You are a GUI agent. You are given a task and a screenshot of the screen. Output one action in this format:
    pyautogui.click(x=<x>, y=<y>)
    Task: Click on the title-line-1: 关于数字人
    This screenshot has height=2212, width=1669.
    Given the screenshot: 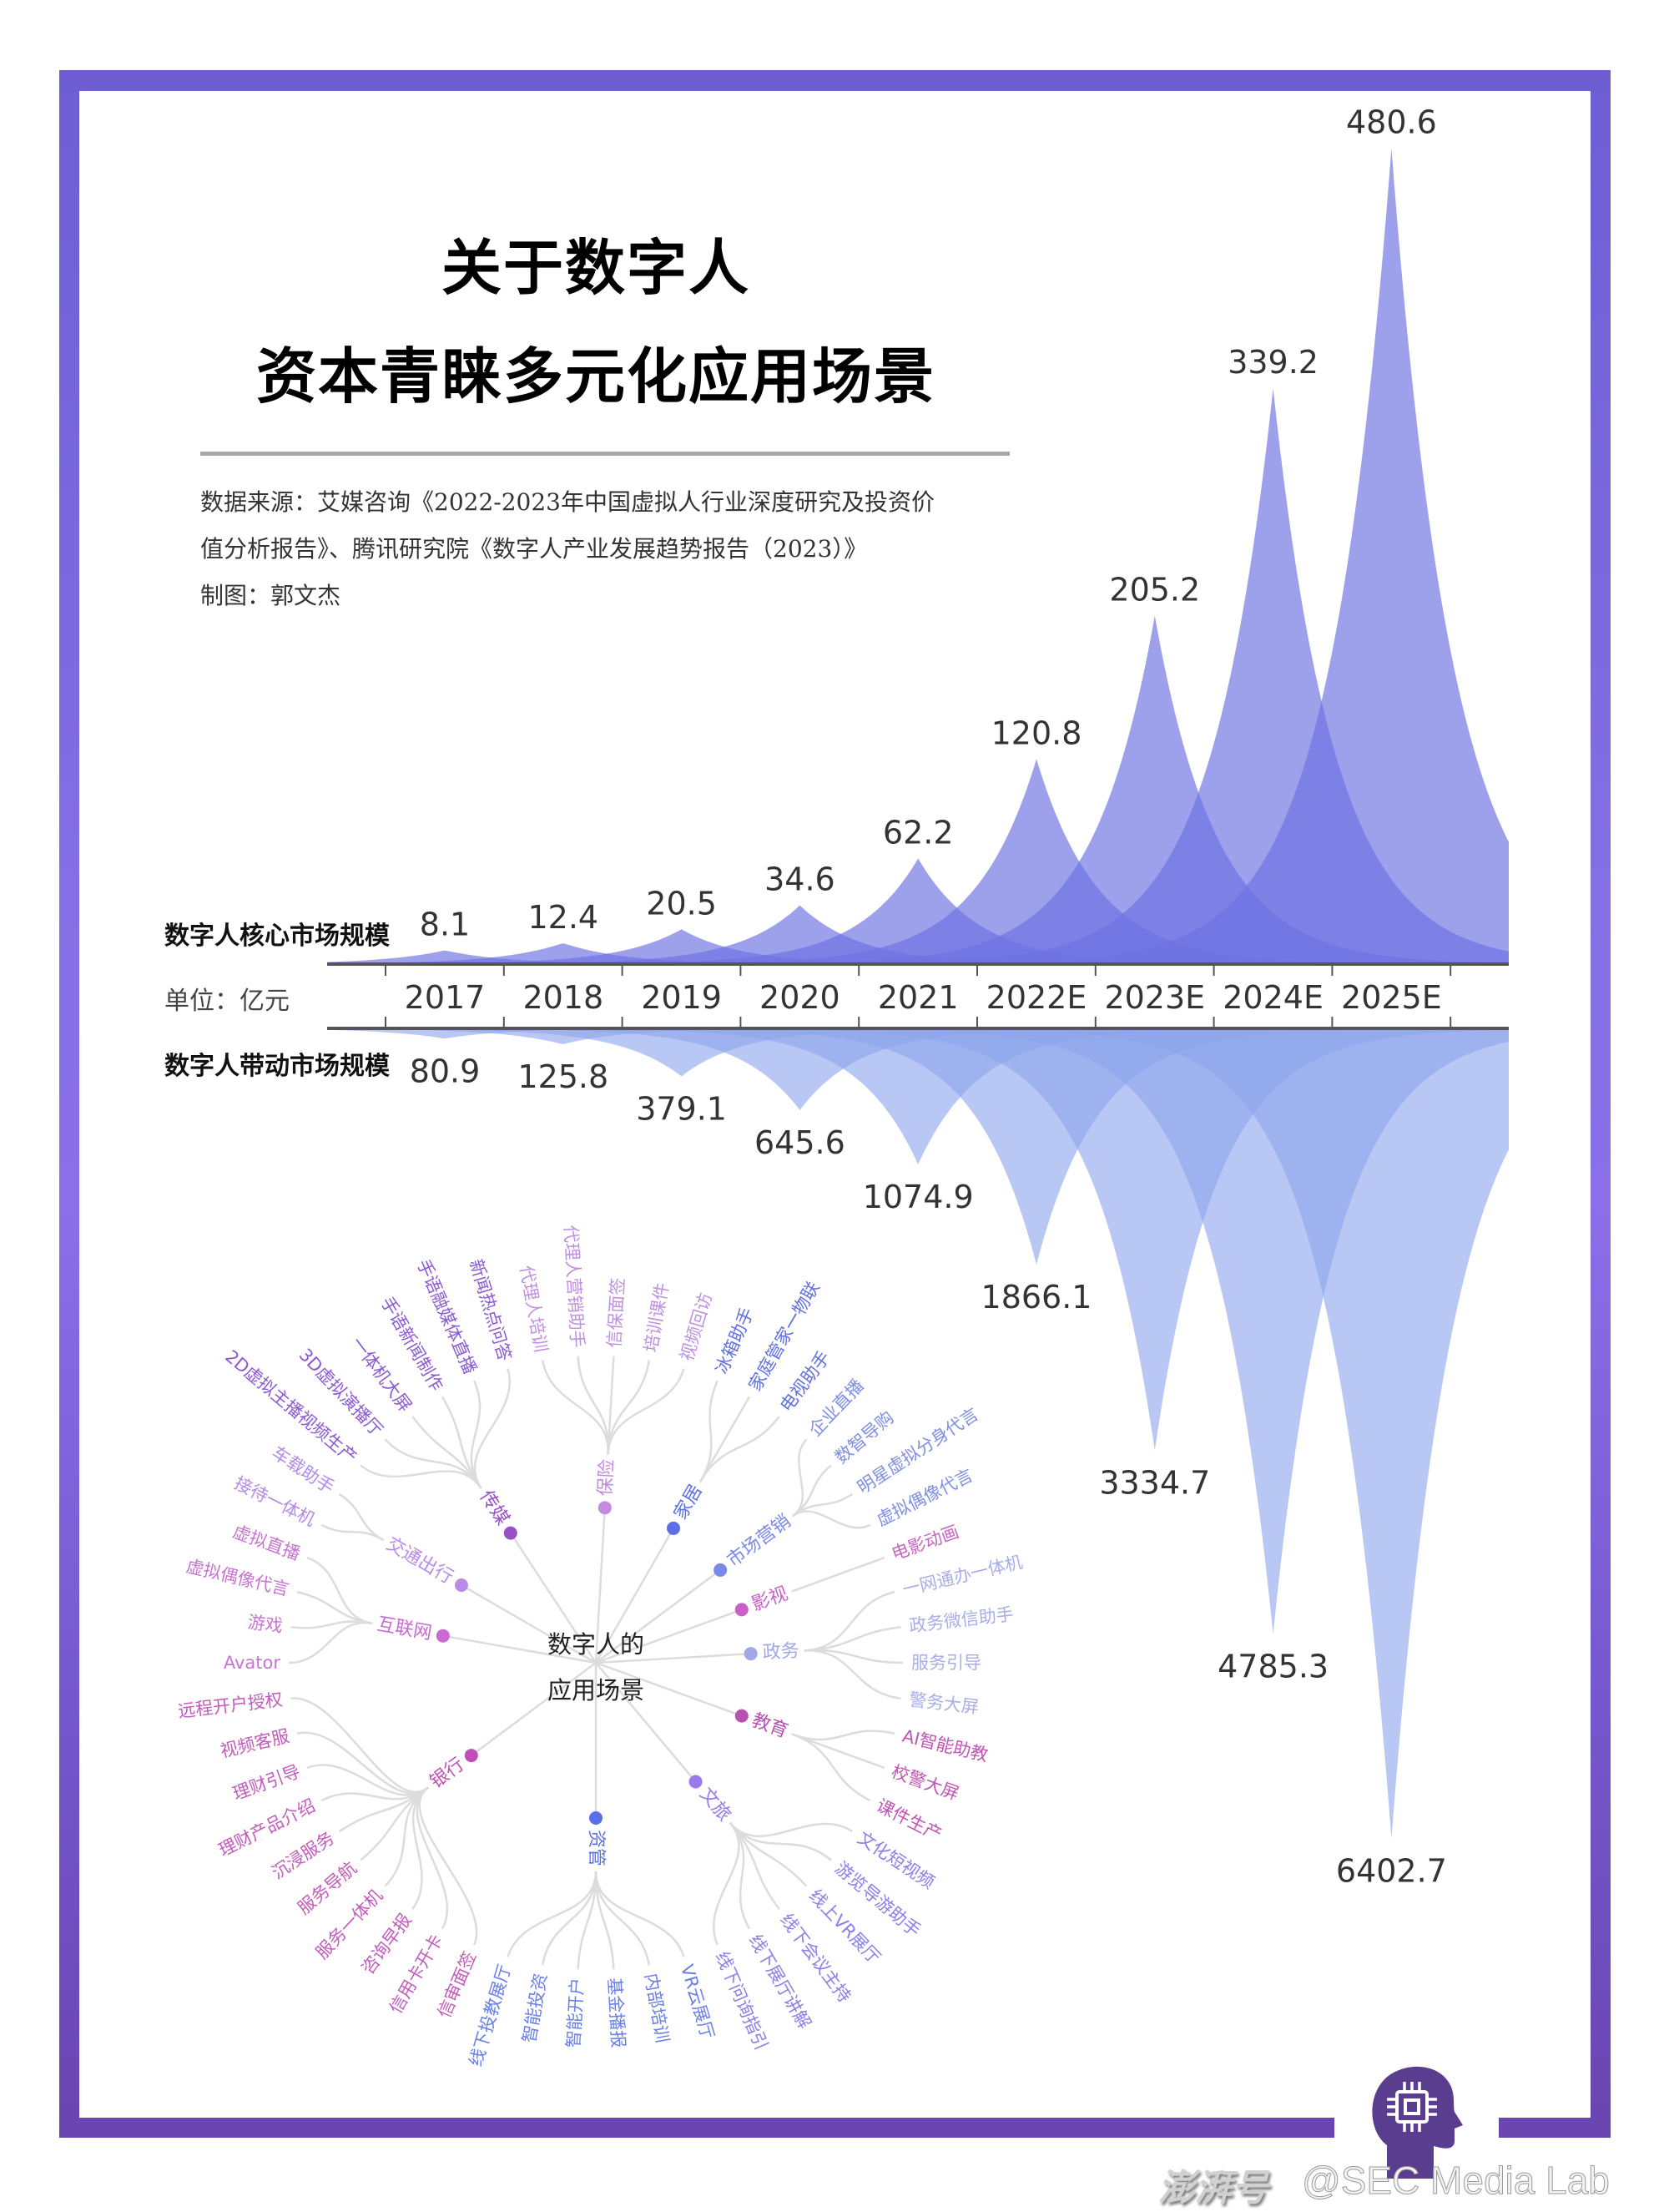 What is the action you would take?
    pyautogui.click(x=595, y=268)
    